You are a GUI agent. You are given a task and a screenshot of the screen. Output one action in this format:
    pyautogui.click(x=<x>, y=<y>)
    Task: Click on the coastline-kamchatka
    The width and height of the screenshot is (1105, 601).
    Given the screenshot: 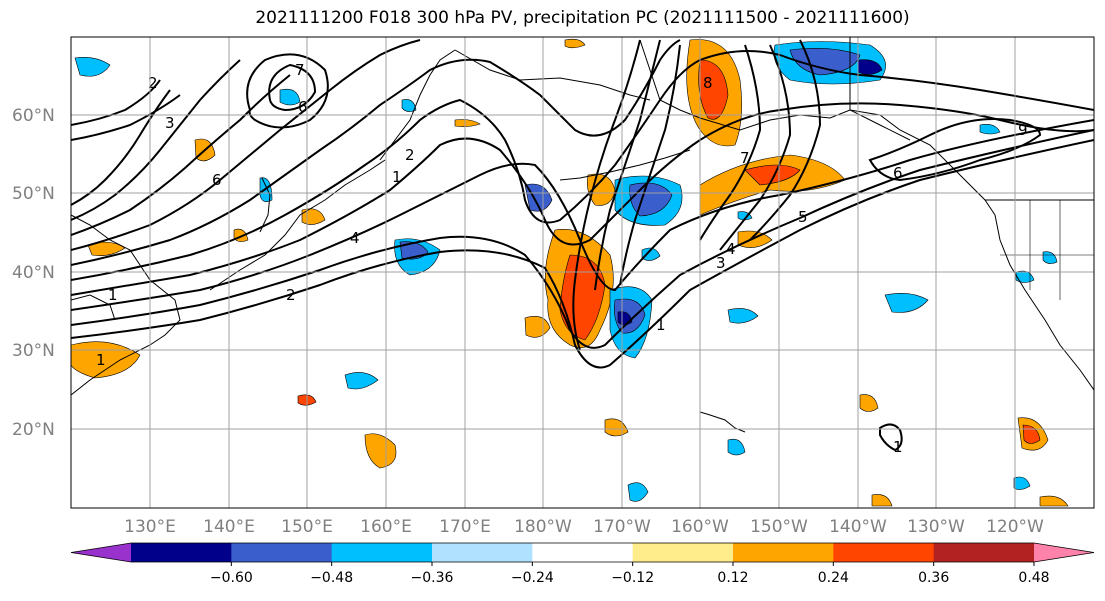 What is the action you would take?
    pyautogui.click(x=417, y=105)
    